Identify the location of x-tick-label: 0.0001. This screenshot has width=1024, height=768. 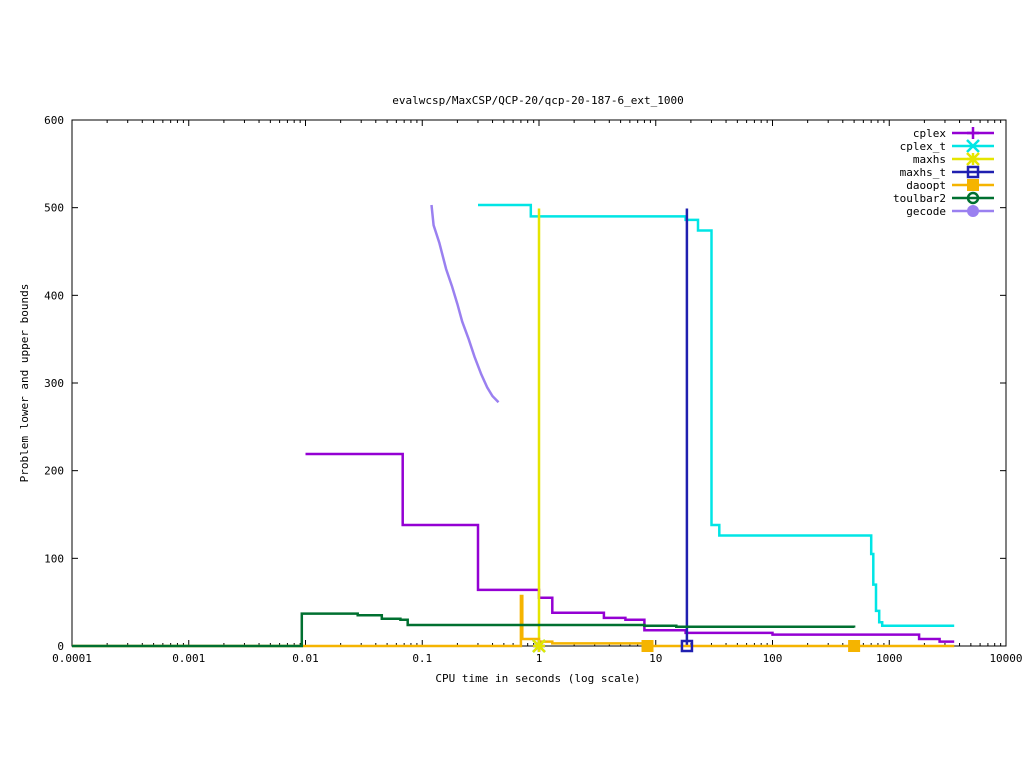
(72, 658).